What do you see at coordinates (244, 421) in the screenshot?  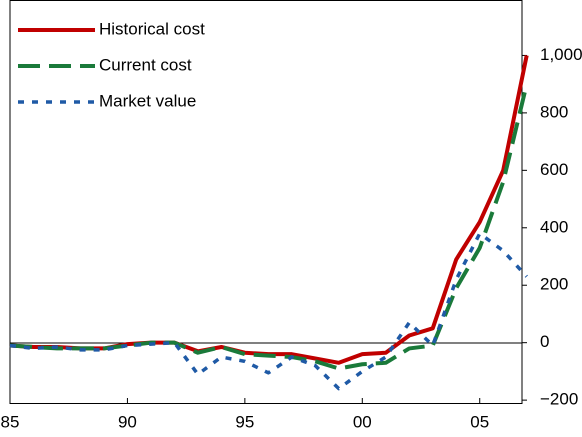 I see `x-tick-label: 95` at bounding box center [244, 421].